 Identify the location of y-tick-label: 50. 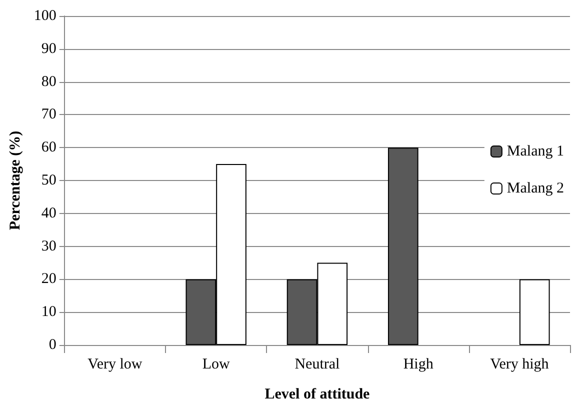
(48, 180).